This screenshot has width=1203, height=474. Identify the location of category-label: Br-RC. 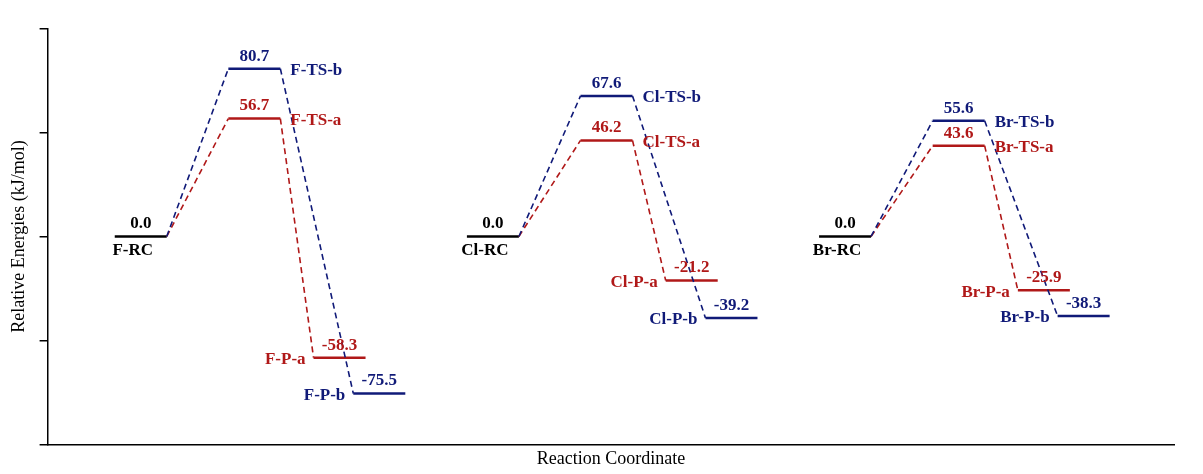
(837, 250).